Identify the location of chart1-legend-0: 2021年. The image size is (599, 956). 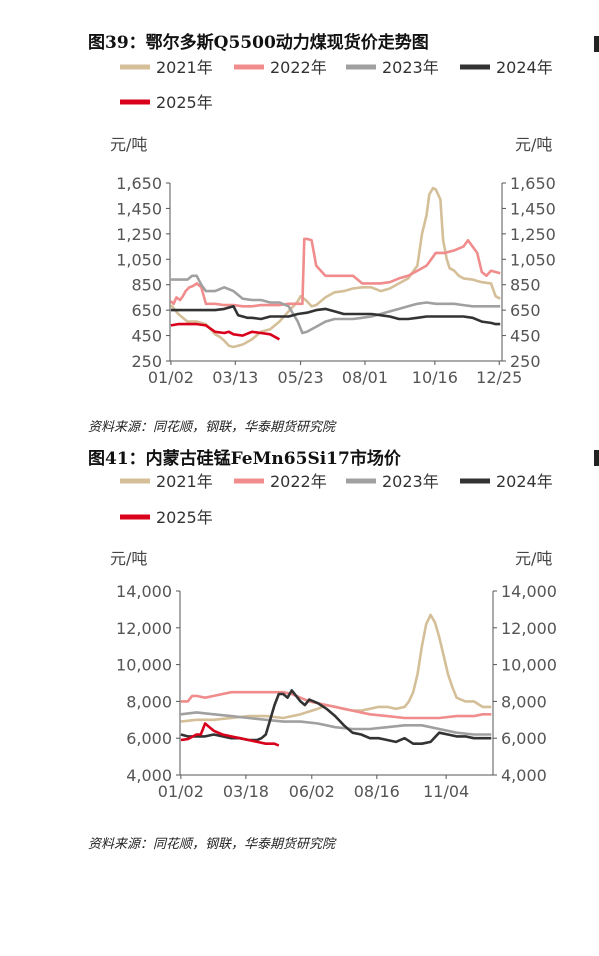
(166, 67).